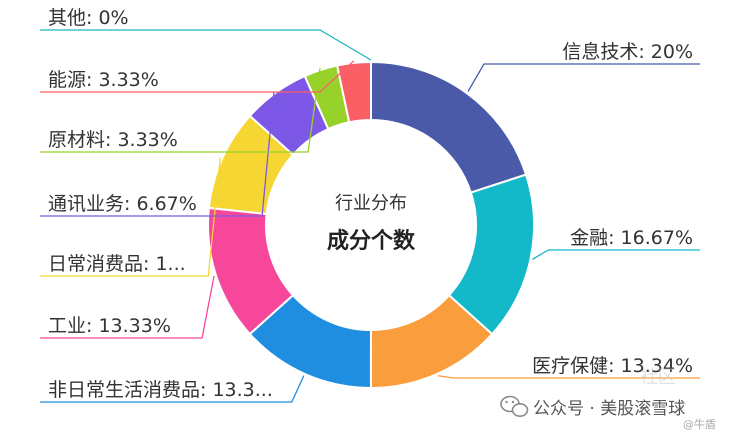 The image size is (734, 437). What do you see at coordinates (88, 18) in the screenshot?
I see `slice-label: 其他: 0%` at bounding box center [88, 18].